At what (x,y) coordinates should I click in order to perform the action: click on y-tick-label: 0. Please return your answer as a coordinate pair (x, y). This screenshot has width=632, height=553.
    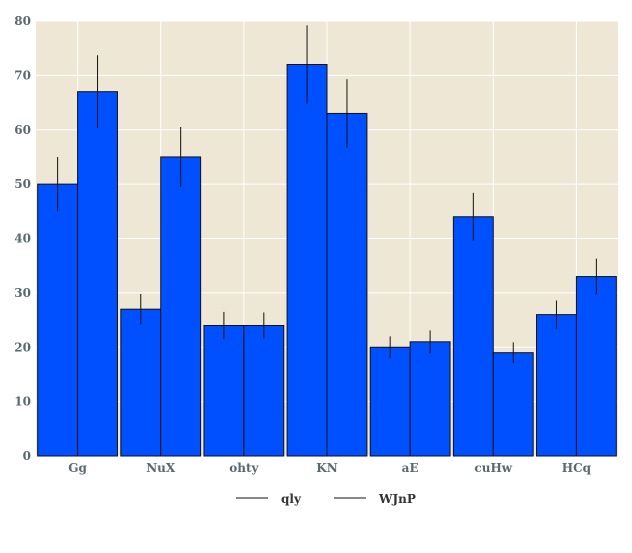
    Looking at the image, I should click on (27, 456).